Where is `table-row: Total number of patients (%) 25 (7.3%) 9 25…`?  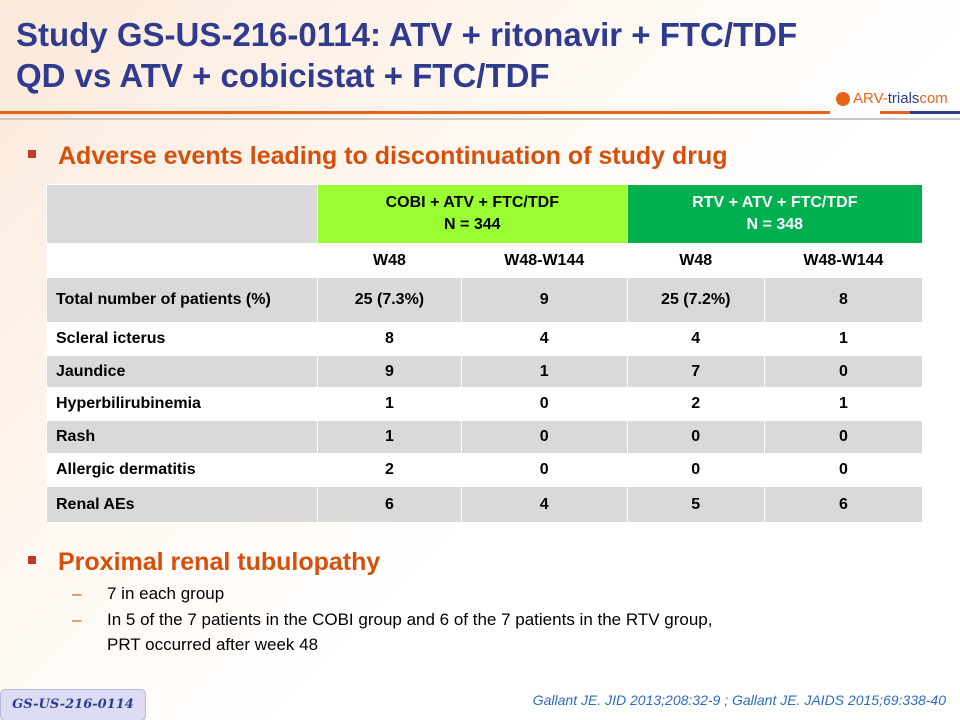
table-row: Total number of patients (%) 25 (7.3%) 9 25… is located at coordinates (485, 300).